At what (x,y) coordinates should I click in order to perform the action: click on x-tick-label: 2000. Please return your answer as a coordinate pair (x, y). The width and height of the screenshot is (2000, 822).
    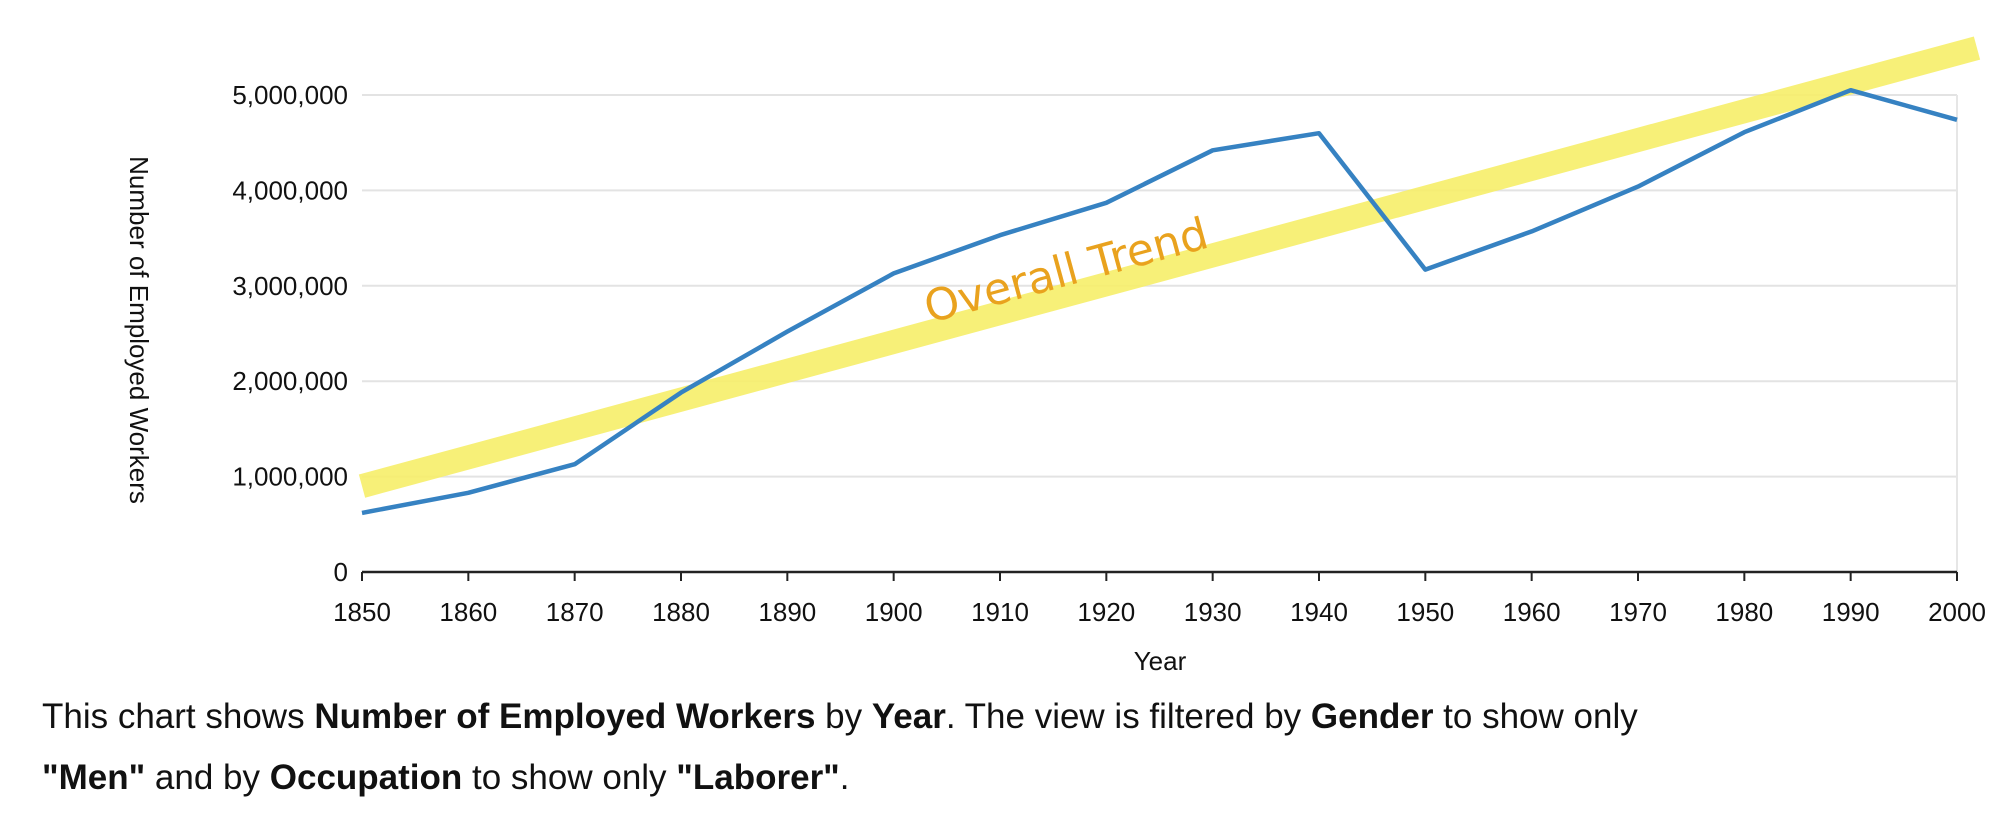
    Looking at the image, I should click on (1957, 612).